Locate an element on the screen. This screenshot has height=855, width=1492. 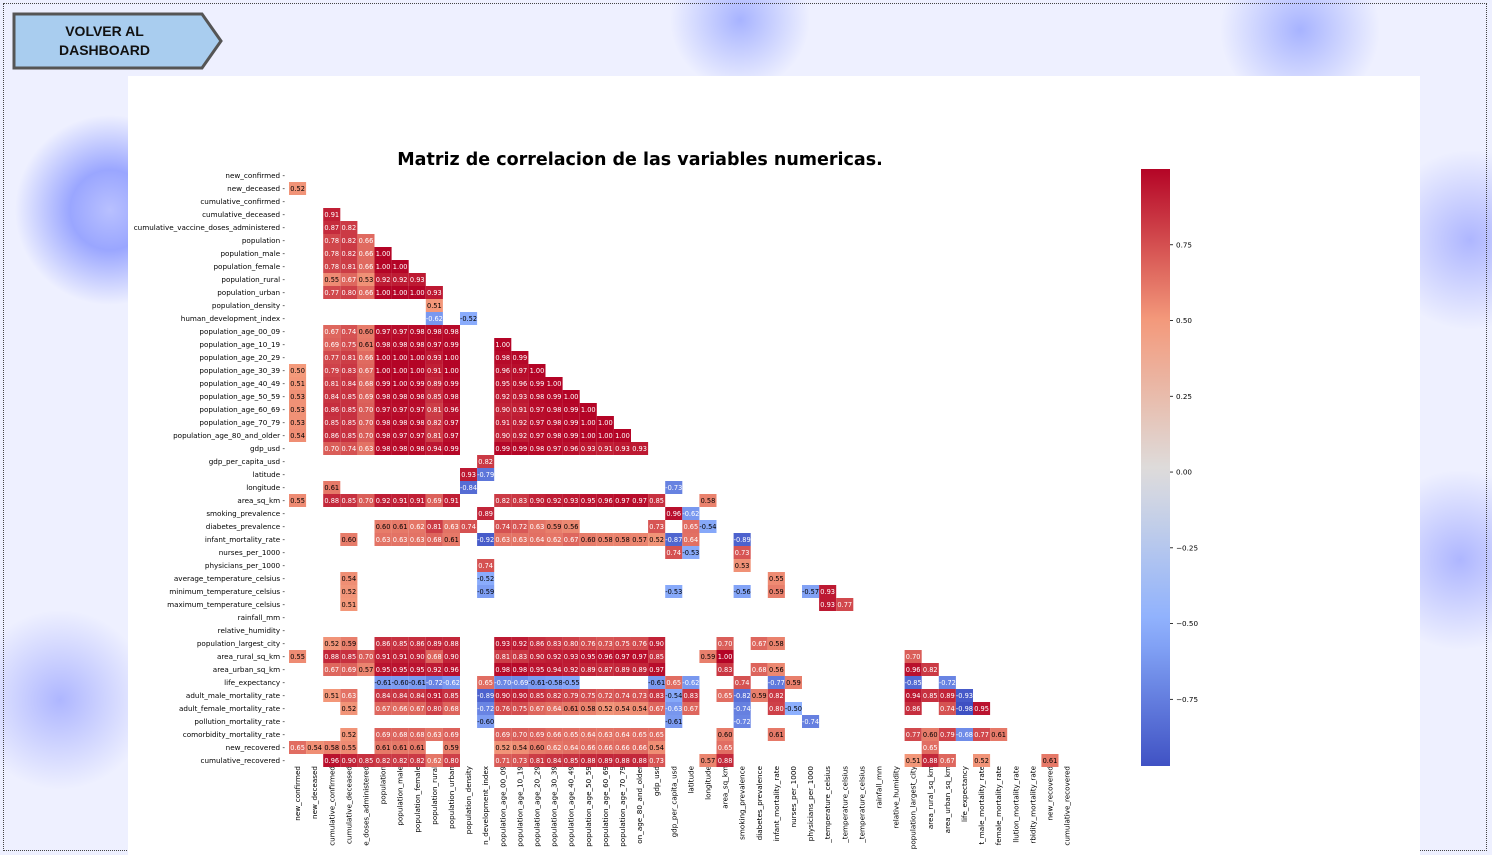
cell-value: -0.93 is located at coordinates (964, 696).